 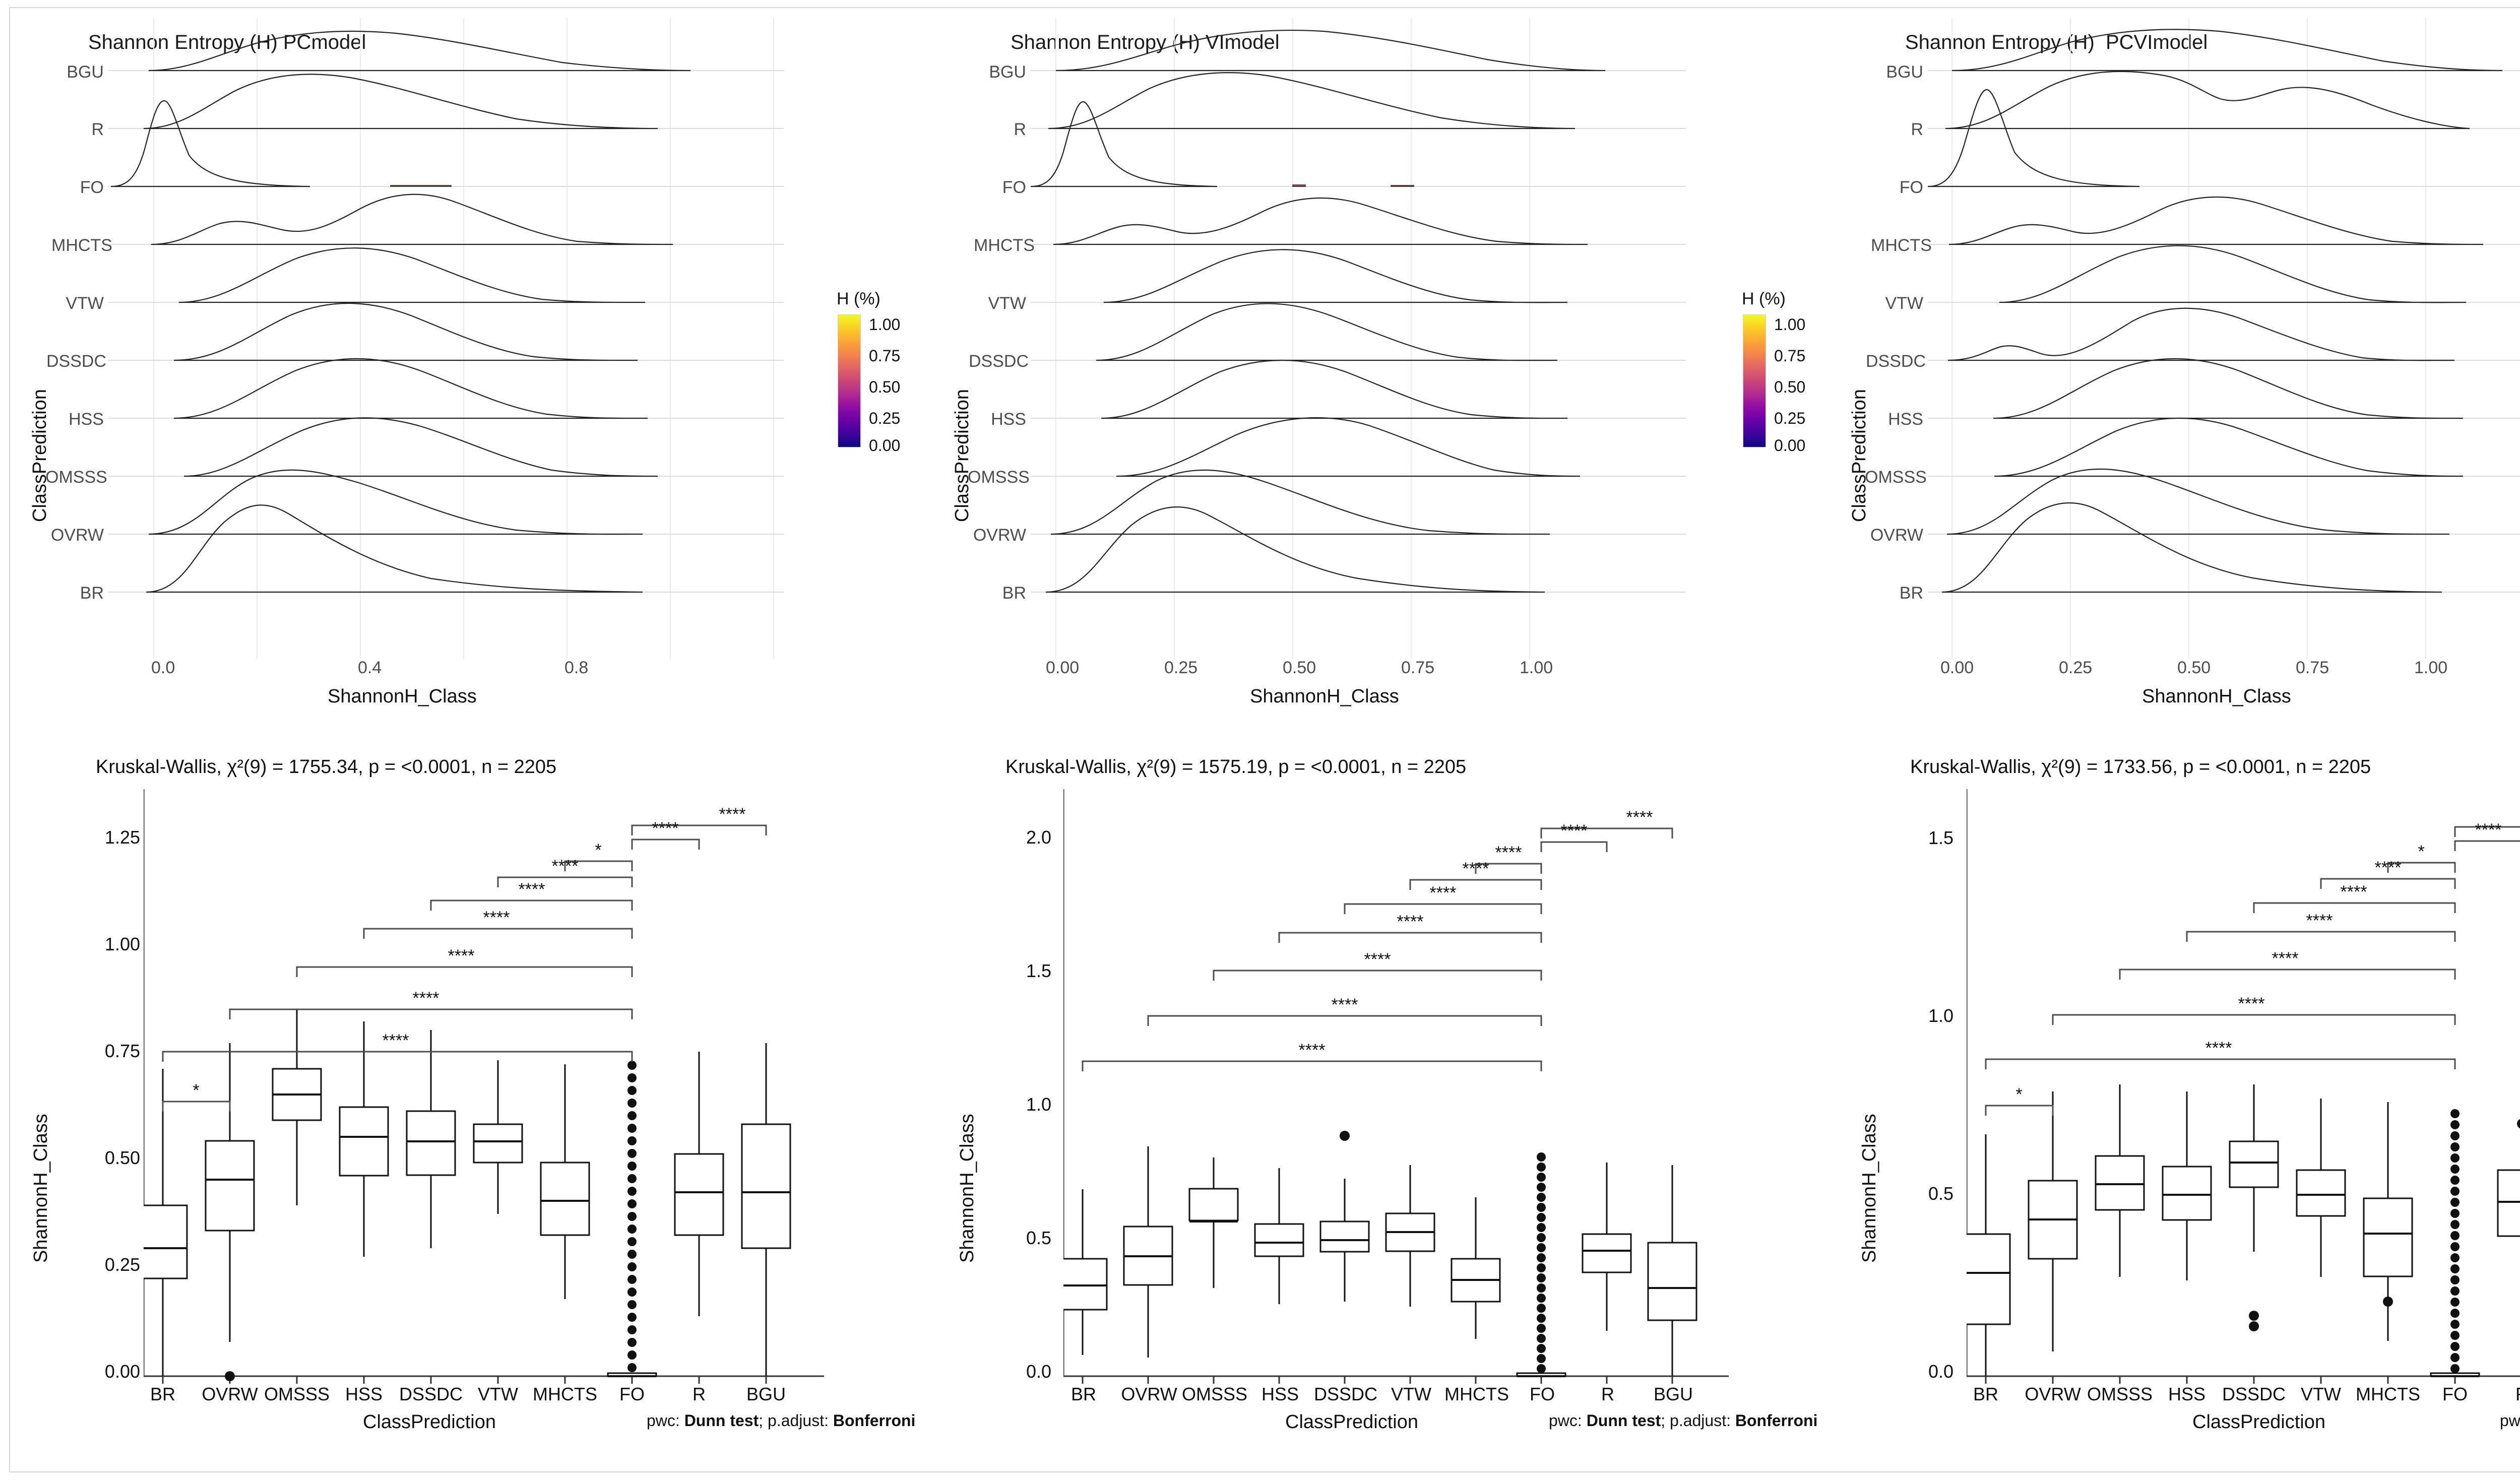 I want to click on legend-tick-1-000: 0.00, so click(x=885, y=445).